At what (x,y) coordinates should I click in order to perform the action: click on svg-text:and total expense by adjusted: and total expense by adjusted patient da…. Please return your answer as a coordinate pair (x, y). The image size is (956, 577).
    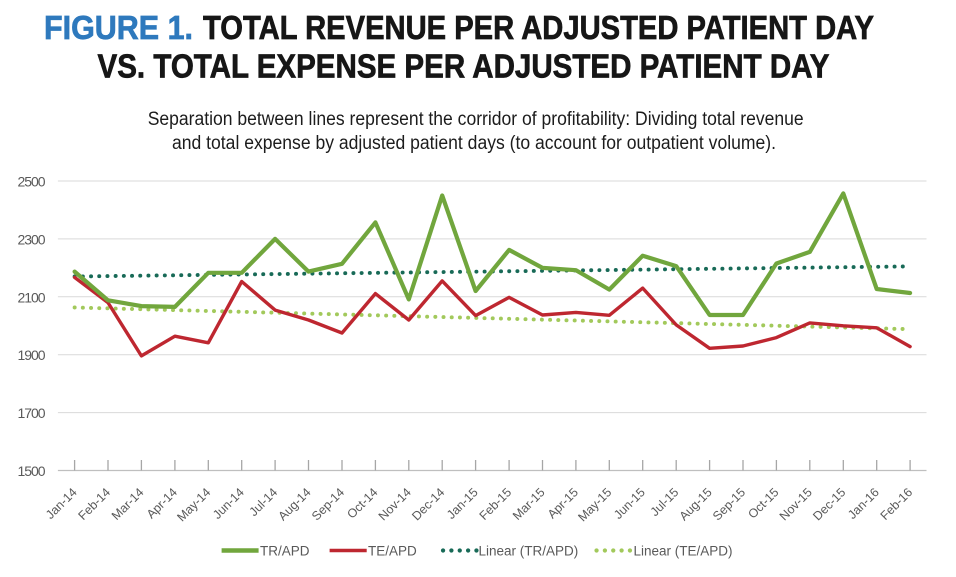
    Looking at the image, I should click on (474, 143).